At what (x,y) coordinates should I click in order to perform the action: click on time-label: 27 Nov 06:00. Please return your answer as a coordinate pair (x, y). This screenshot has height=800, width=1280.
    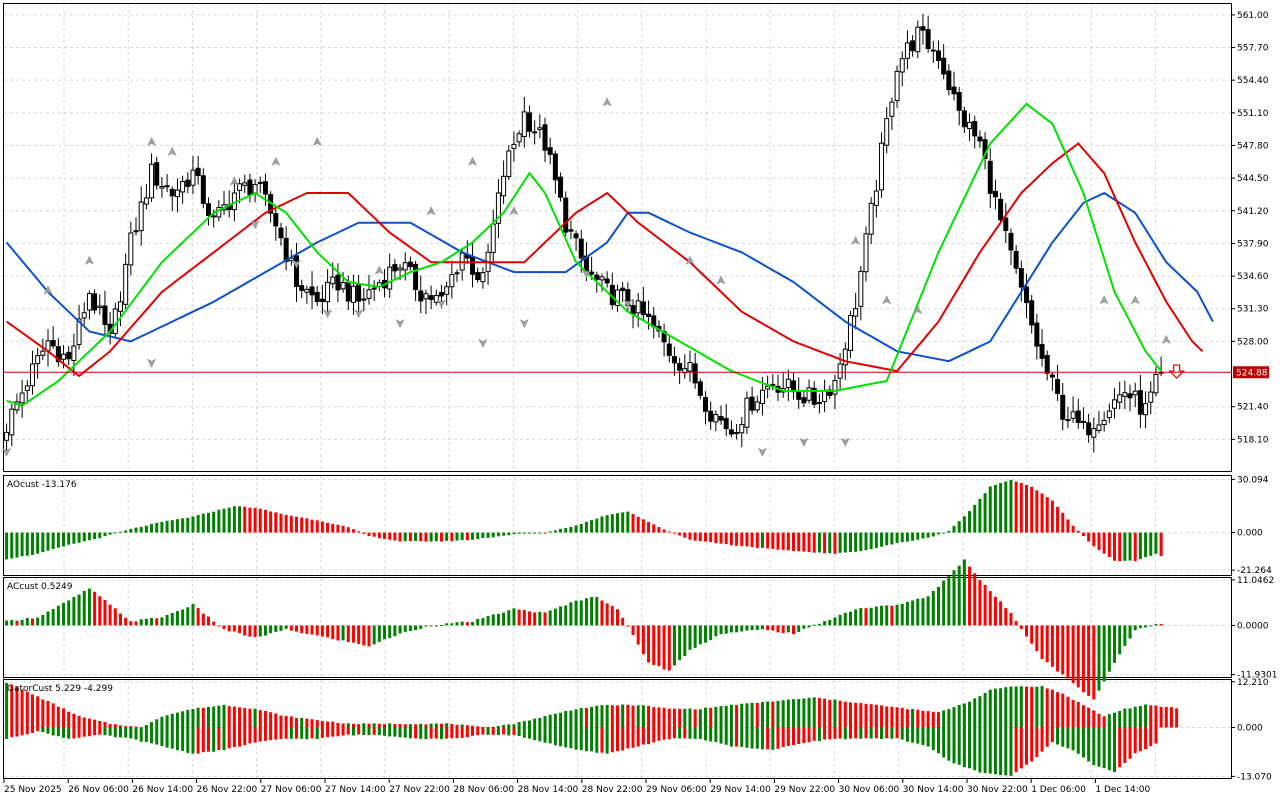
    Looking at the image, I should click on (291, 790).